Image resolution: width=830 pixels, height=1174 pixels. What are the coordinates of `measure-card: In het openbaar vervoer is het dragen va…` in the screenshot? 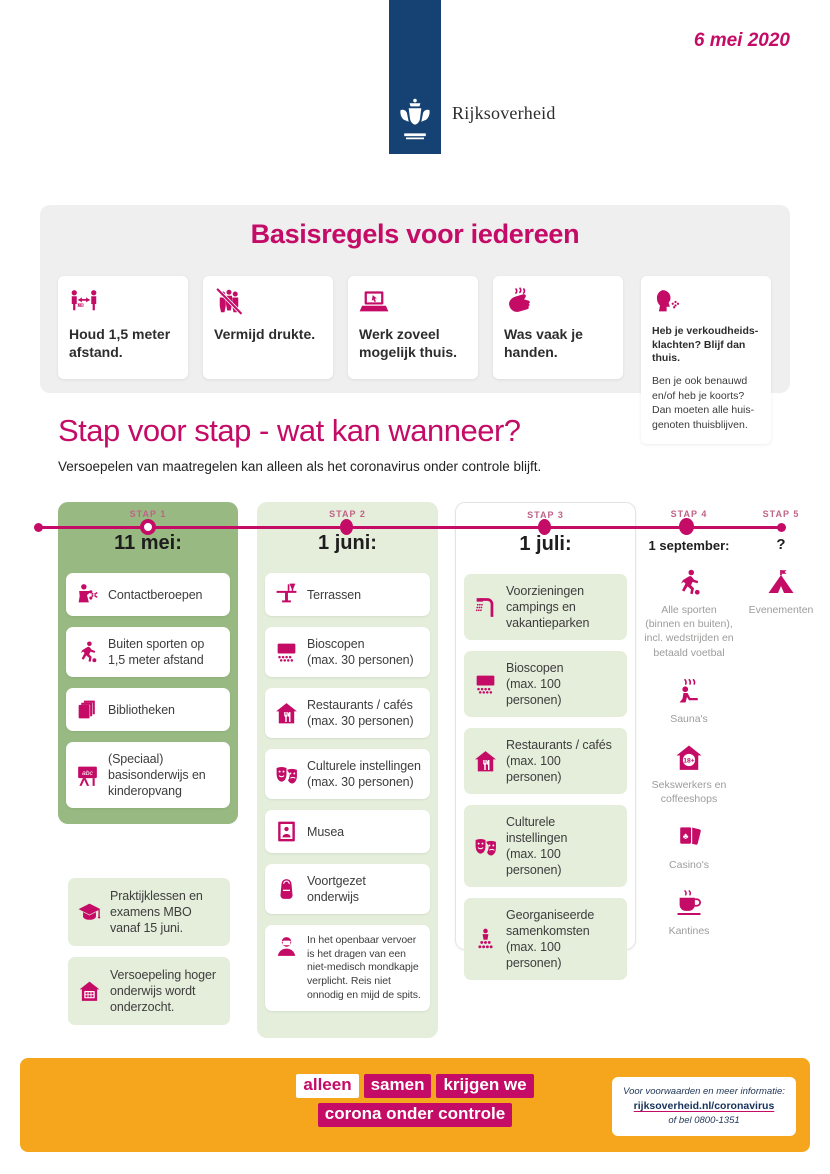 It's located at (347, 968).